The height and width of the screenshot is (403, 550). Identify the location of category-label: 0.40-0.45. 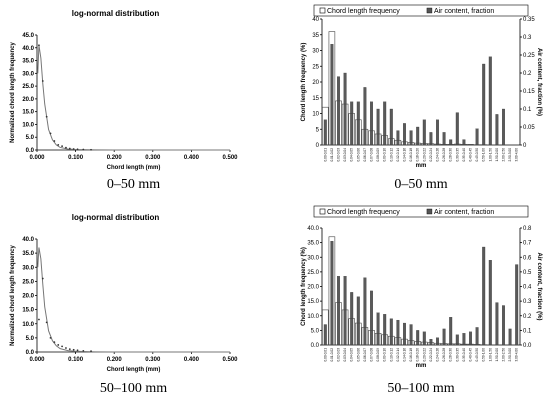
(471, 355).